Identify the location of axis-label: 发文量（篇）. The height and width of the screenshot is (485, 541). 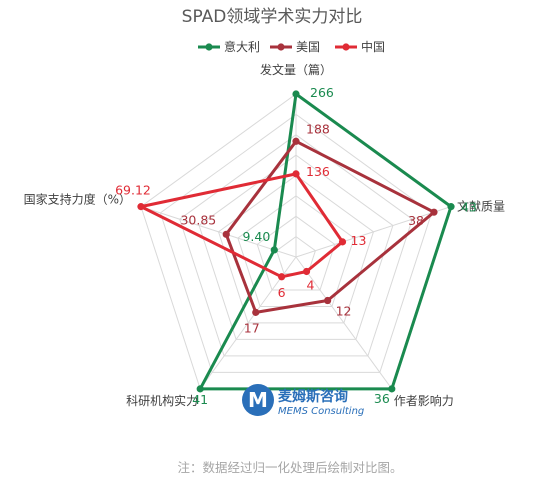
(296, 69).